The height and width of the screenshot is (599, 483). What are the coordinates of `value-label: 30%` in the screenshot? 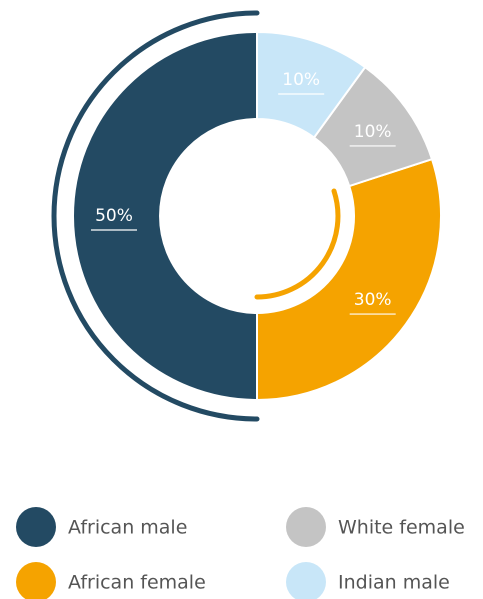 It's located at (373, 300).